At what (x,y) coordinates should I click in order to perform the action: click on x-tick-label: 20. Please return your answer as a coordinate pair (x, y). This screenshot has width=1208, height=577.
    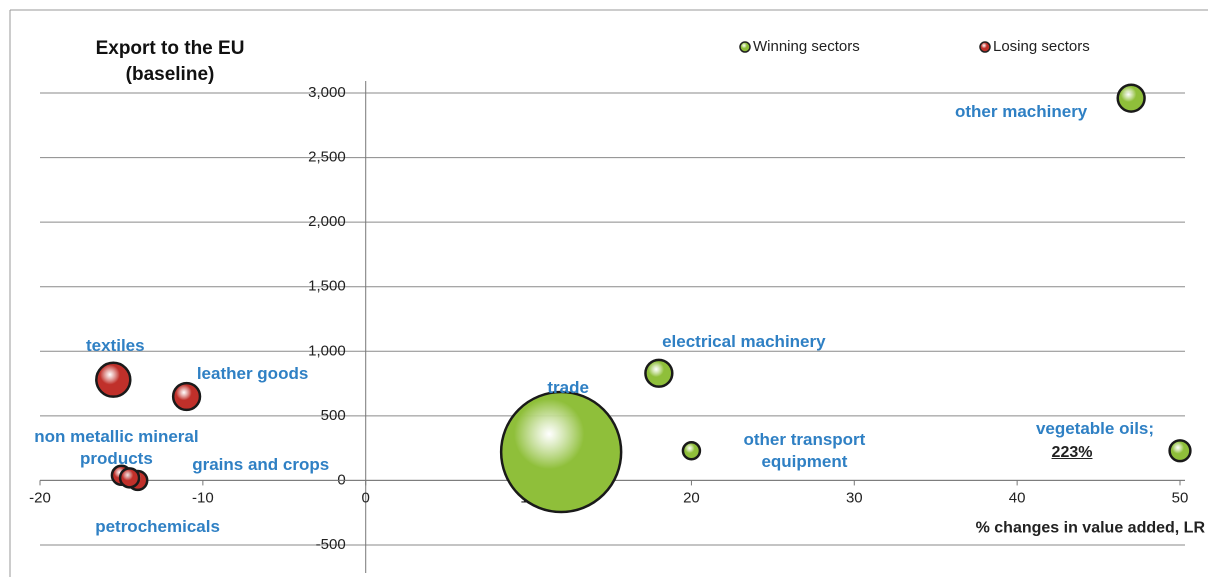
    Looking at the image, I should click on (691, 497).